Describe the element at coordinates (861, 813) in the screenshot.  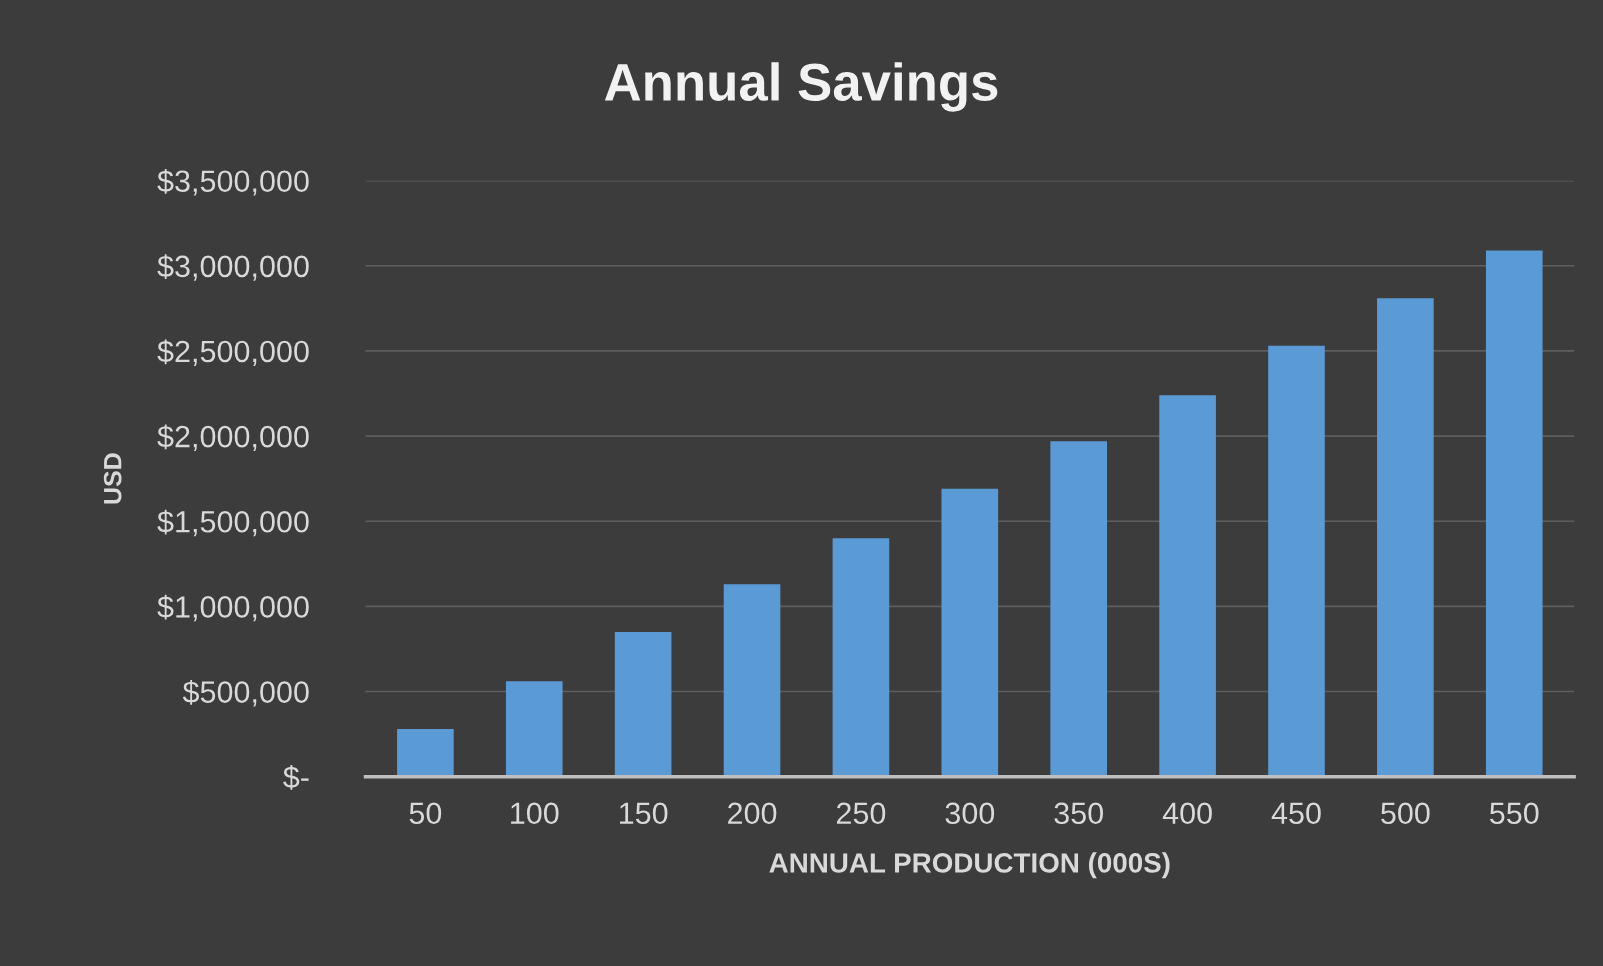
I see `x-tick-label: 250` at that location.